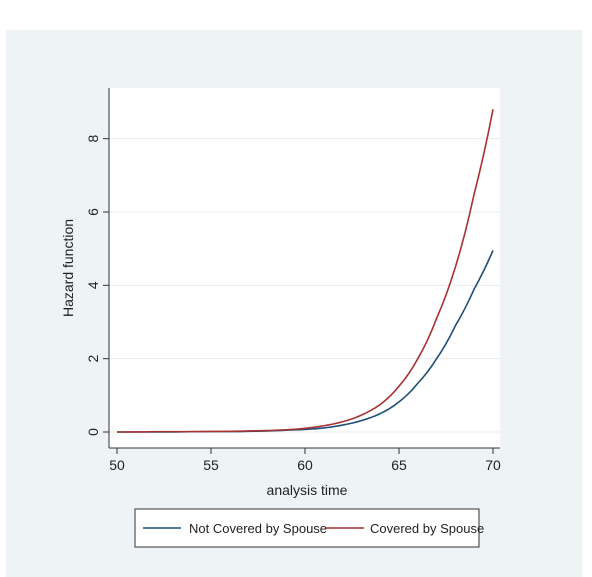 The height and width of the screenshot is (577, 592). I want to click on x-axis-title: analysis time, so click(307, 490).